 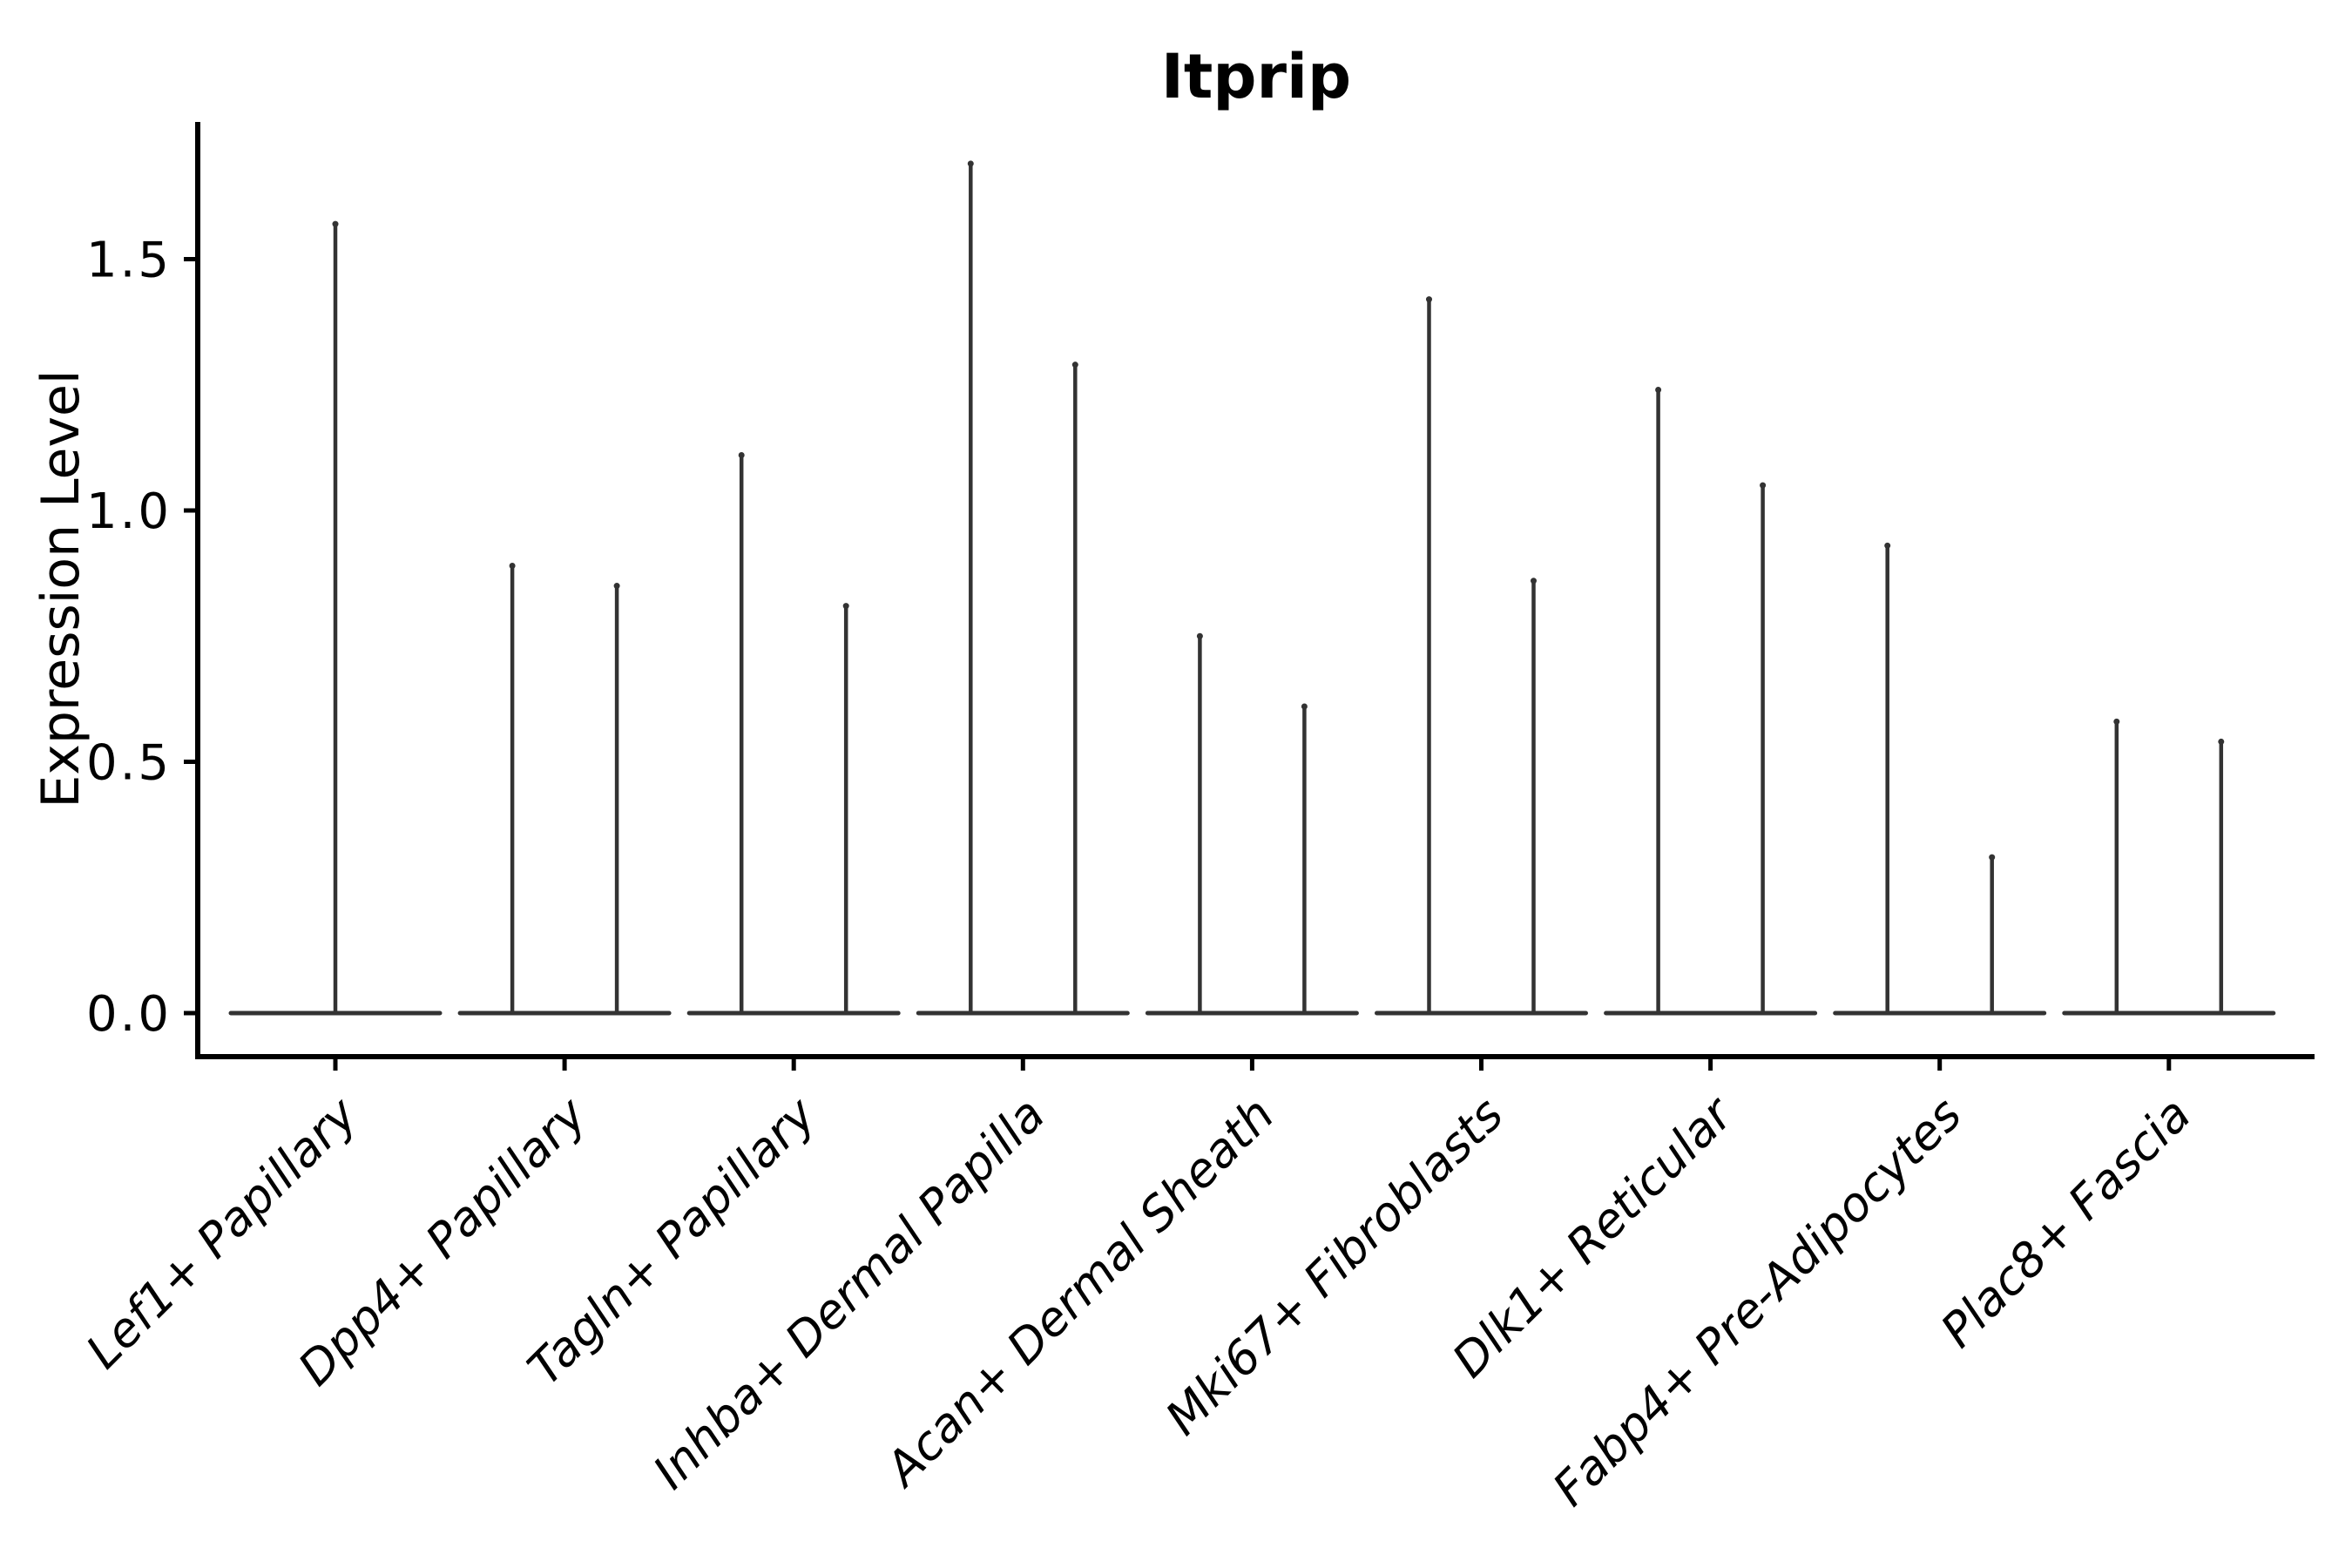 What do you see at coordinates (849, 1293) in the screenshot?
I see `x-axis-label: Inhba+ Dermal Papilla` at bounding box center [849, 1293].